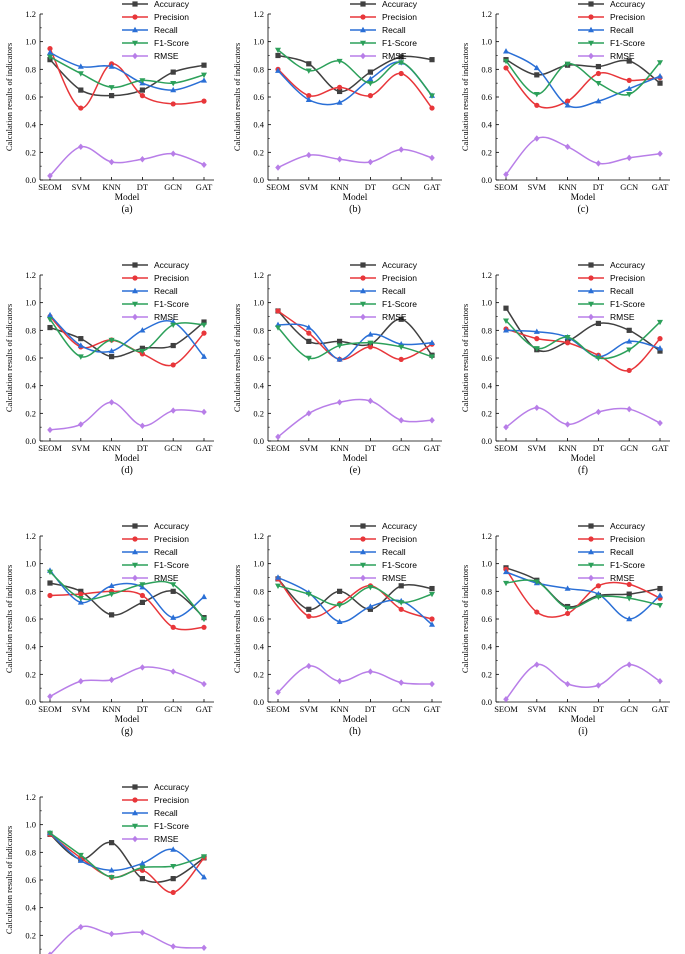 The width and height of the screenshot is (685, 954). Describe the element at coordinates (465, 97) in the screenshot. I see `y-axis-title: Calculation results of indicators` at that location.